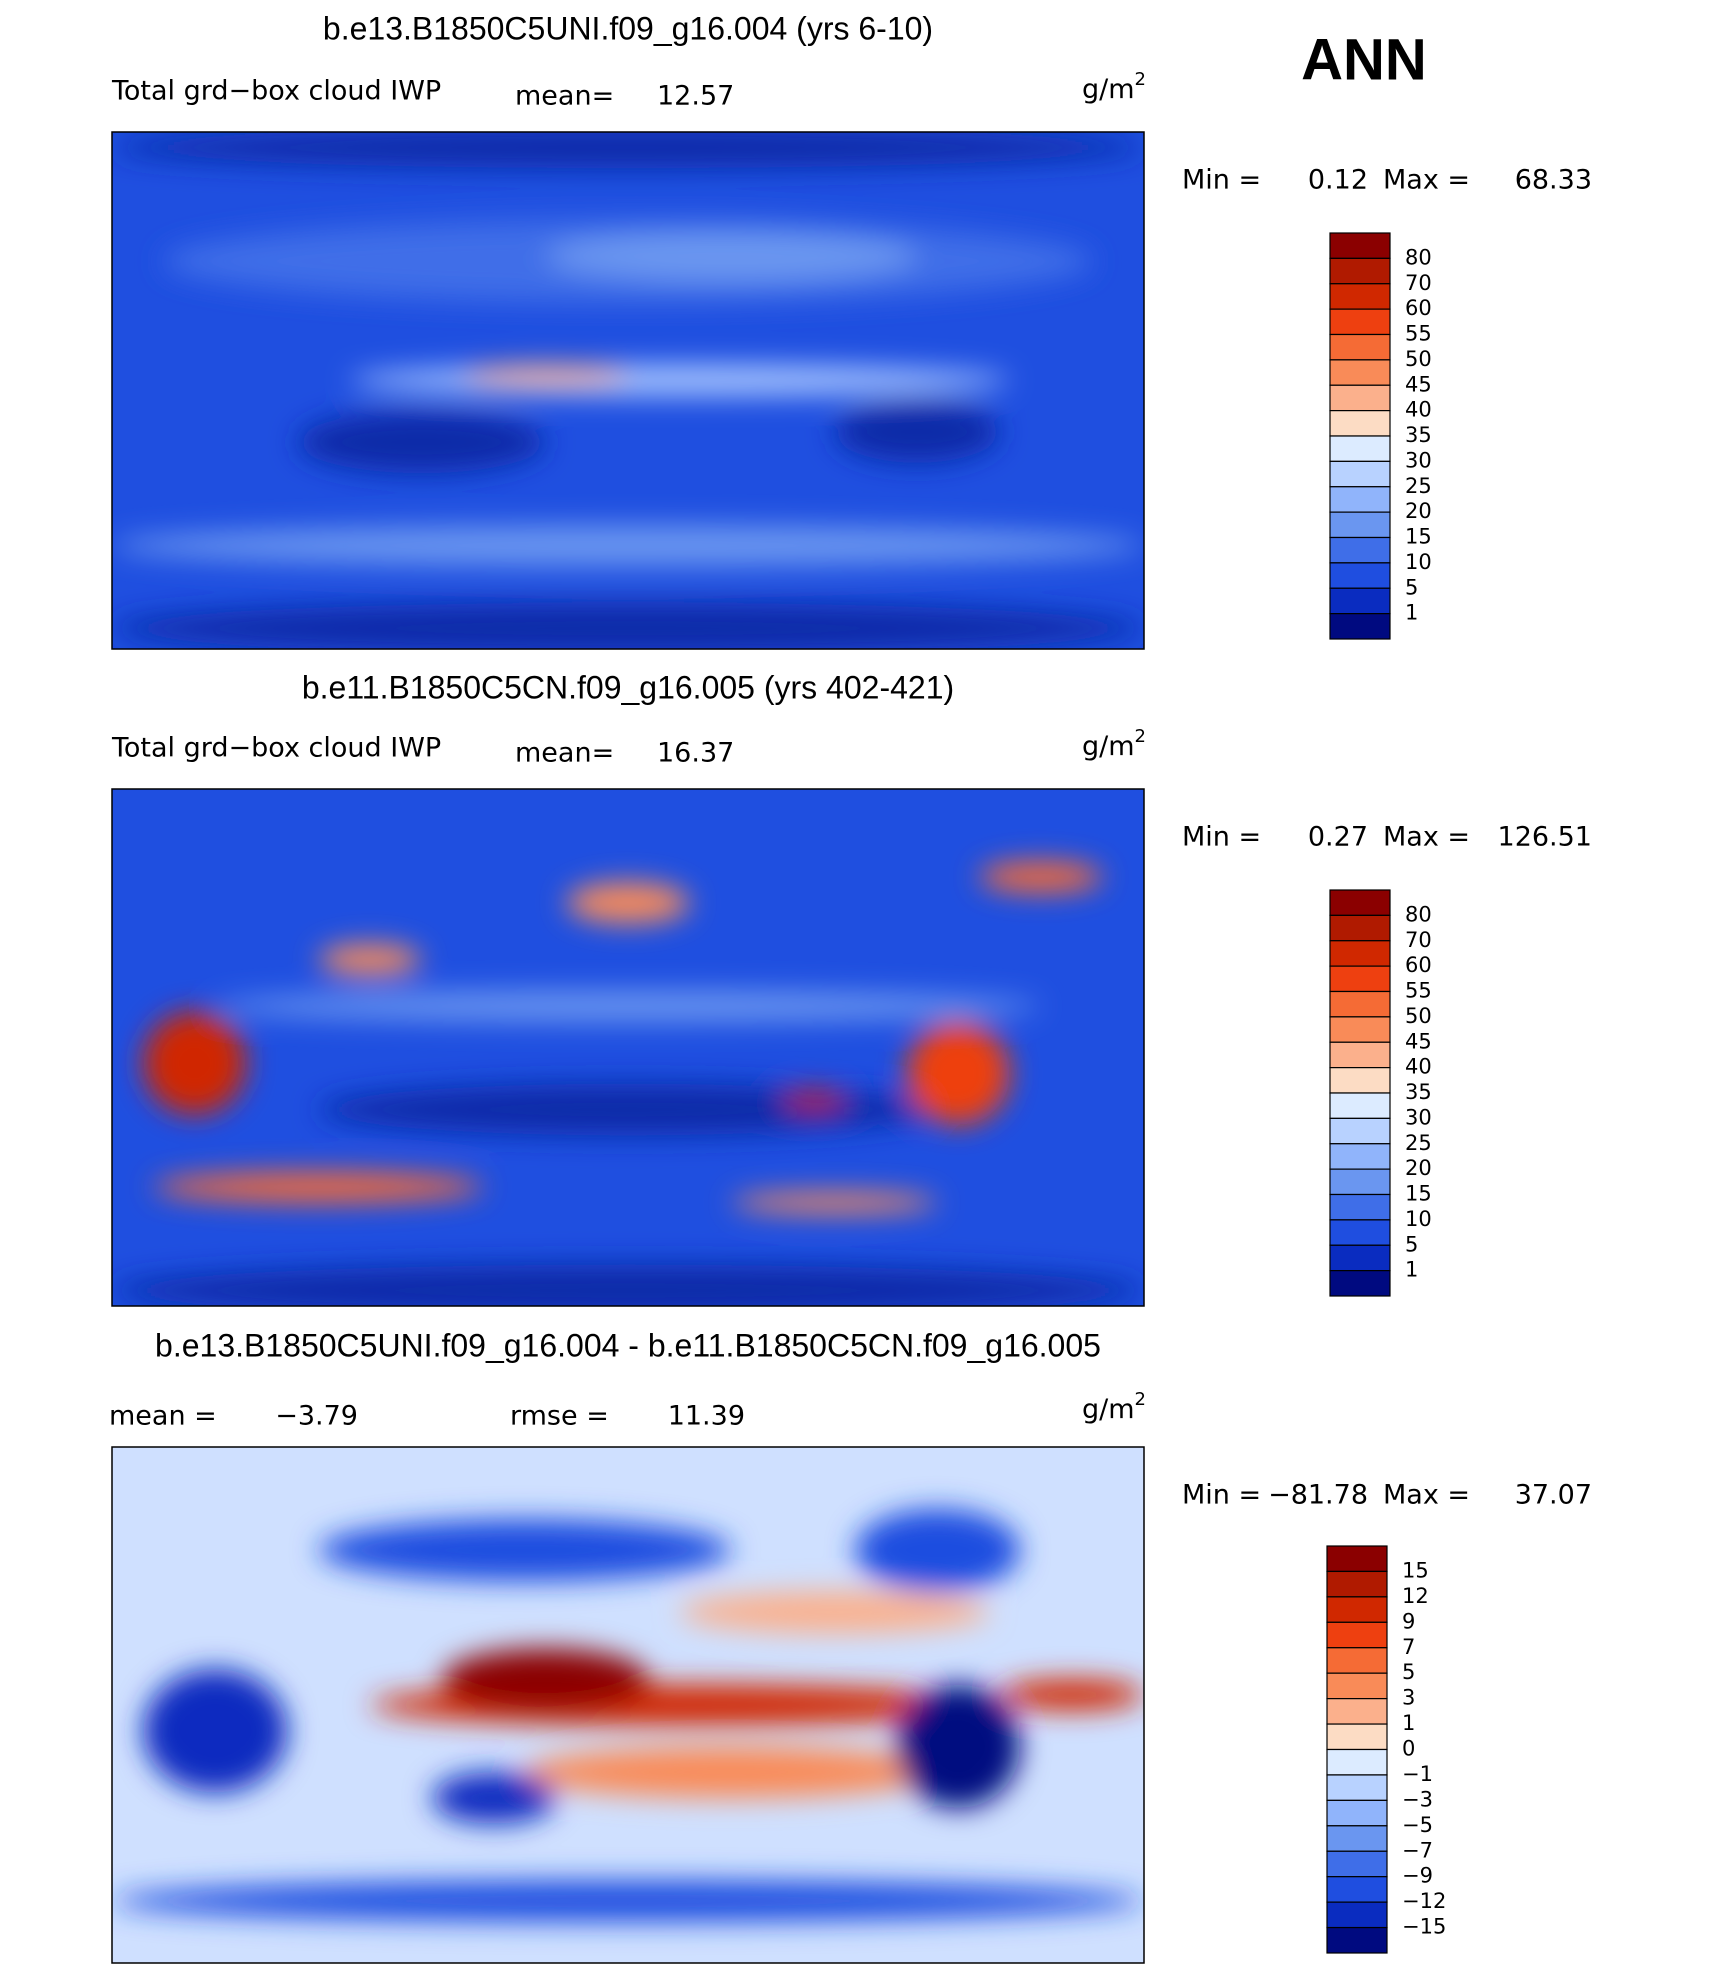 The height and width of the screenshot is (1974, 1710). Describe the element at coordinates (1364, 59) in the screenshot. I see `season-label: ANN` at that location.